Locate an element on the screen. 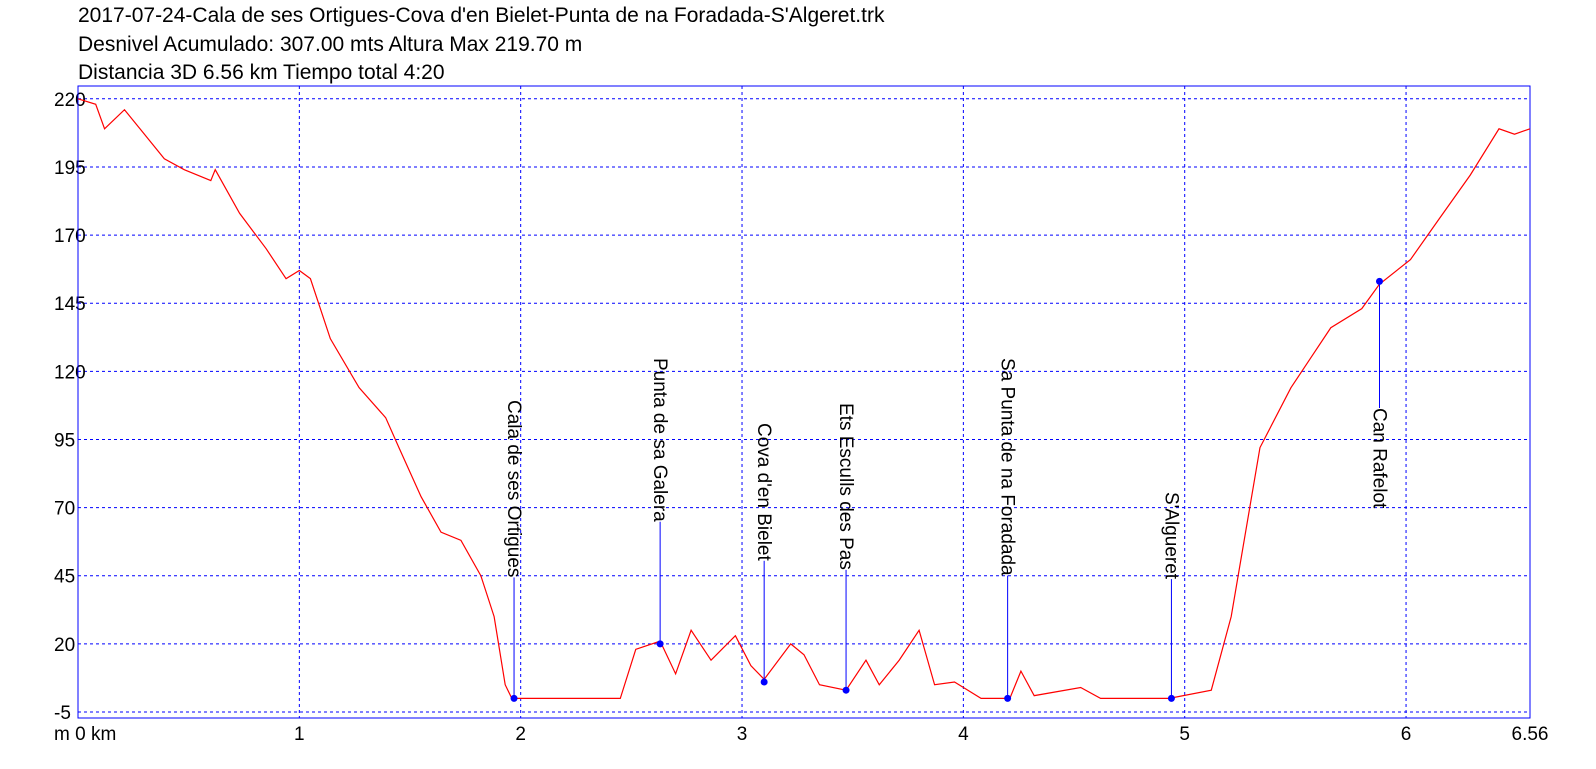 The height and width of the screenshot is (769, 1596). x-tick-label: 6.56 is located at coordinates (1530, 734).